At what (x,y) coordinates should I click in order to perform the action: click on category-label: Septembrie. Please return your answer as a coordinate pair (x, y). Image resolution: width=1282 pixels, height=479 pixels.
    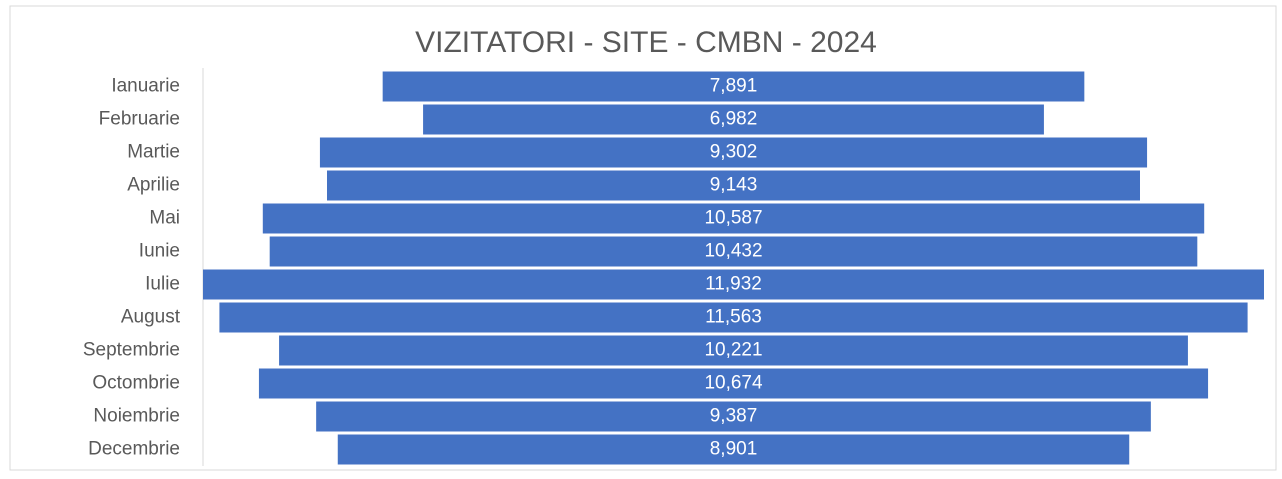
    Looking at the image, I should click on (131, 350).